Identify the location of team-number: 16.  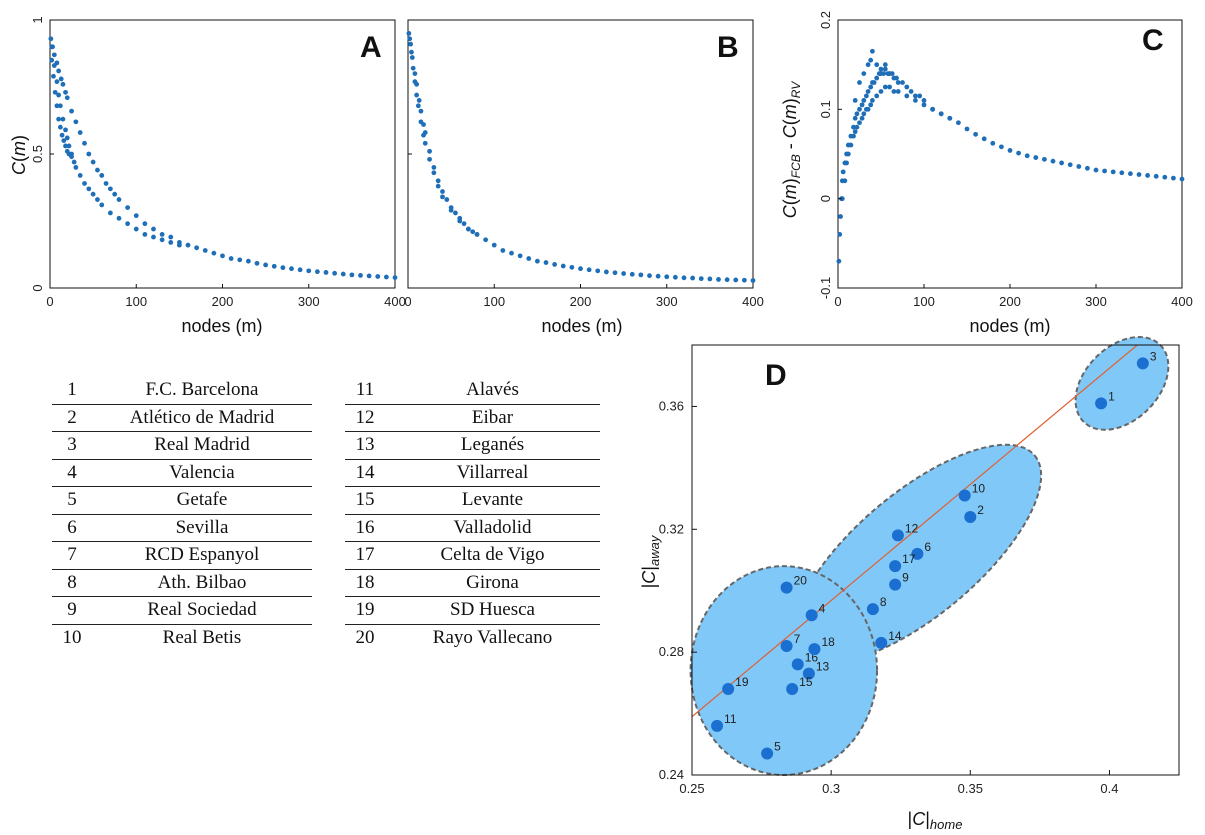
(365, 528).